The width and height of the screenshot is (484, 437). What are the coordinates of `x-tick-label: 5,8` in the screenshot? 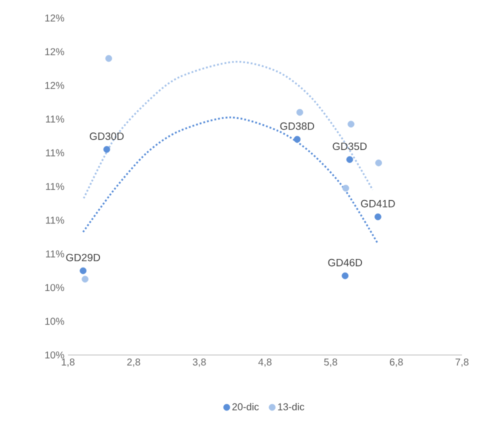 It's located at (331, 362).